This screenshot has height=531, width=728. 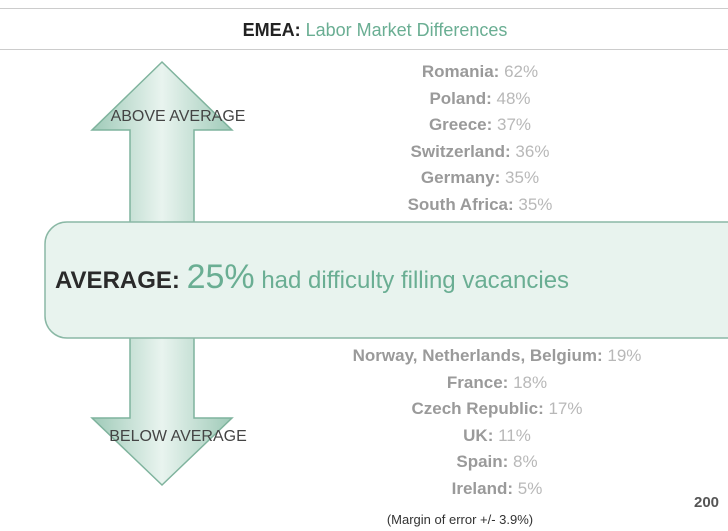 What do you see at coordinates (364, 8) in the screenshot?
I see `top-rule` at bounding box center [364, 8].